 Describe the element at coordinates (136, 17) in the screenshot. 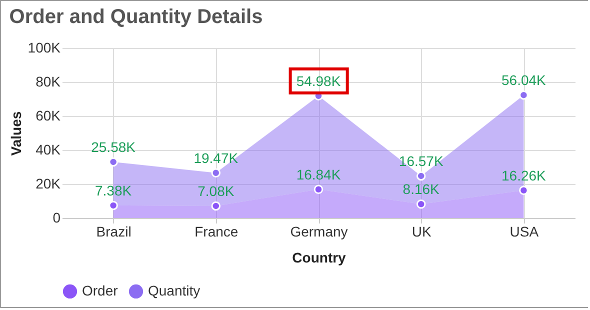

I see `chart-title: Order and Quantity Details` at that location.